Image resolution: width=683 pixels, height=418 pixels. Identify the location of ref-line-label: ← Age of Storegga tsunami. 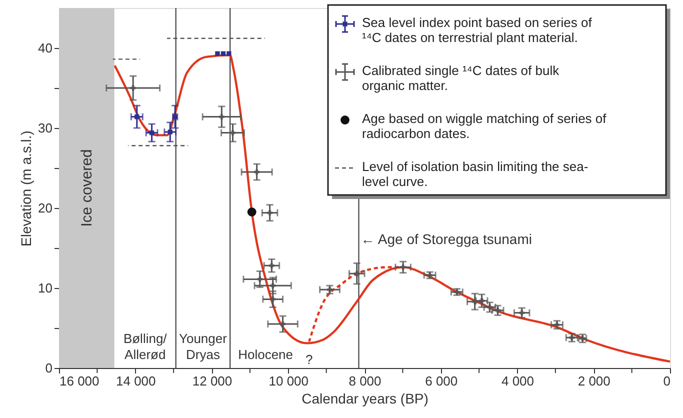
(446, 239).